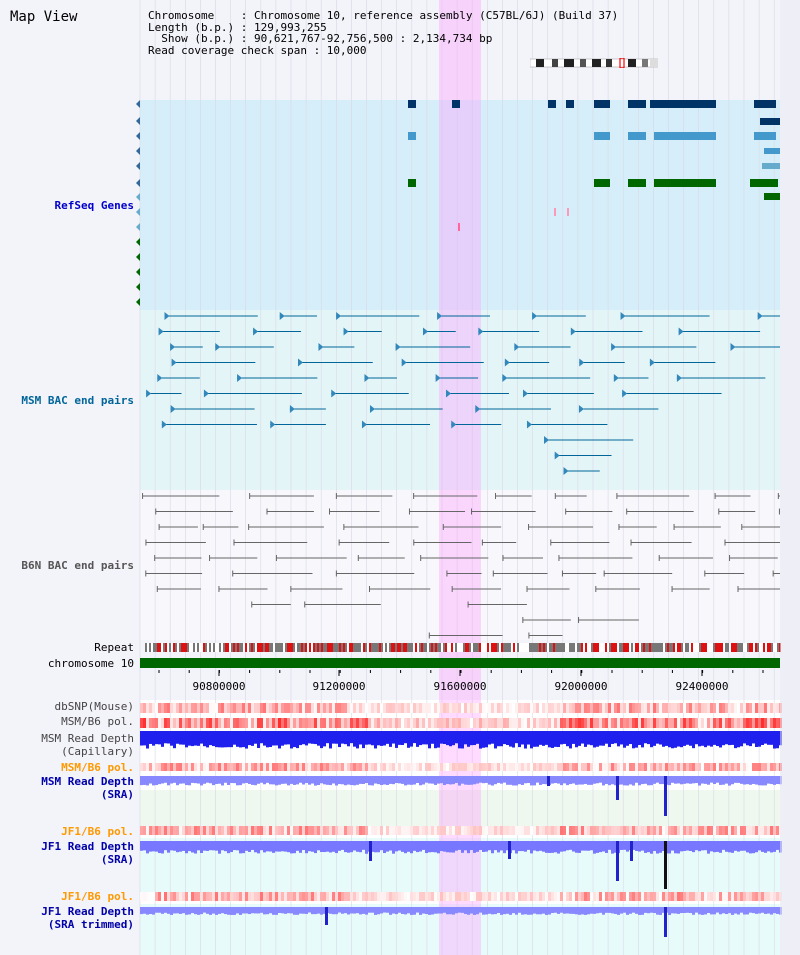 The image size is (800, 955). Describe the element at coordinates (94, 205) in the screenshot. I see `track-label-refseq: RefSeq Genes` at that location.